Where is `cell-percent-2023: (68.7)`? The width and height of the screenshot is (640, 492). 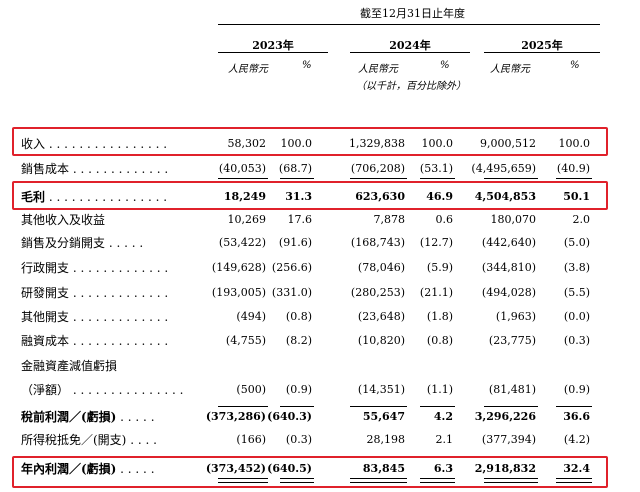 cell-percent-2023: (68.7) is located at coordinates (295, 168).